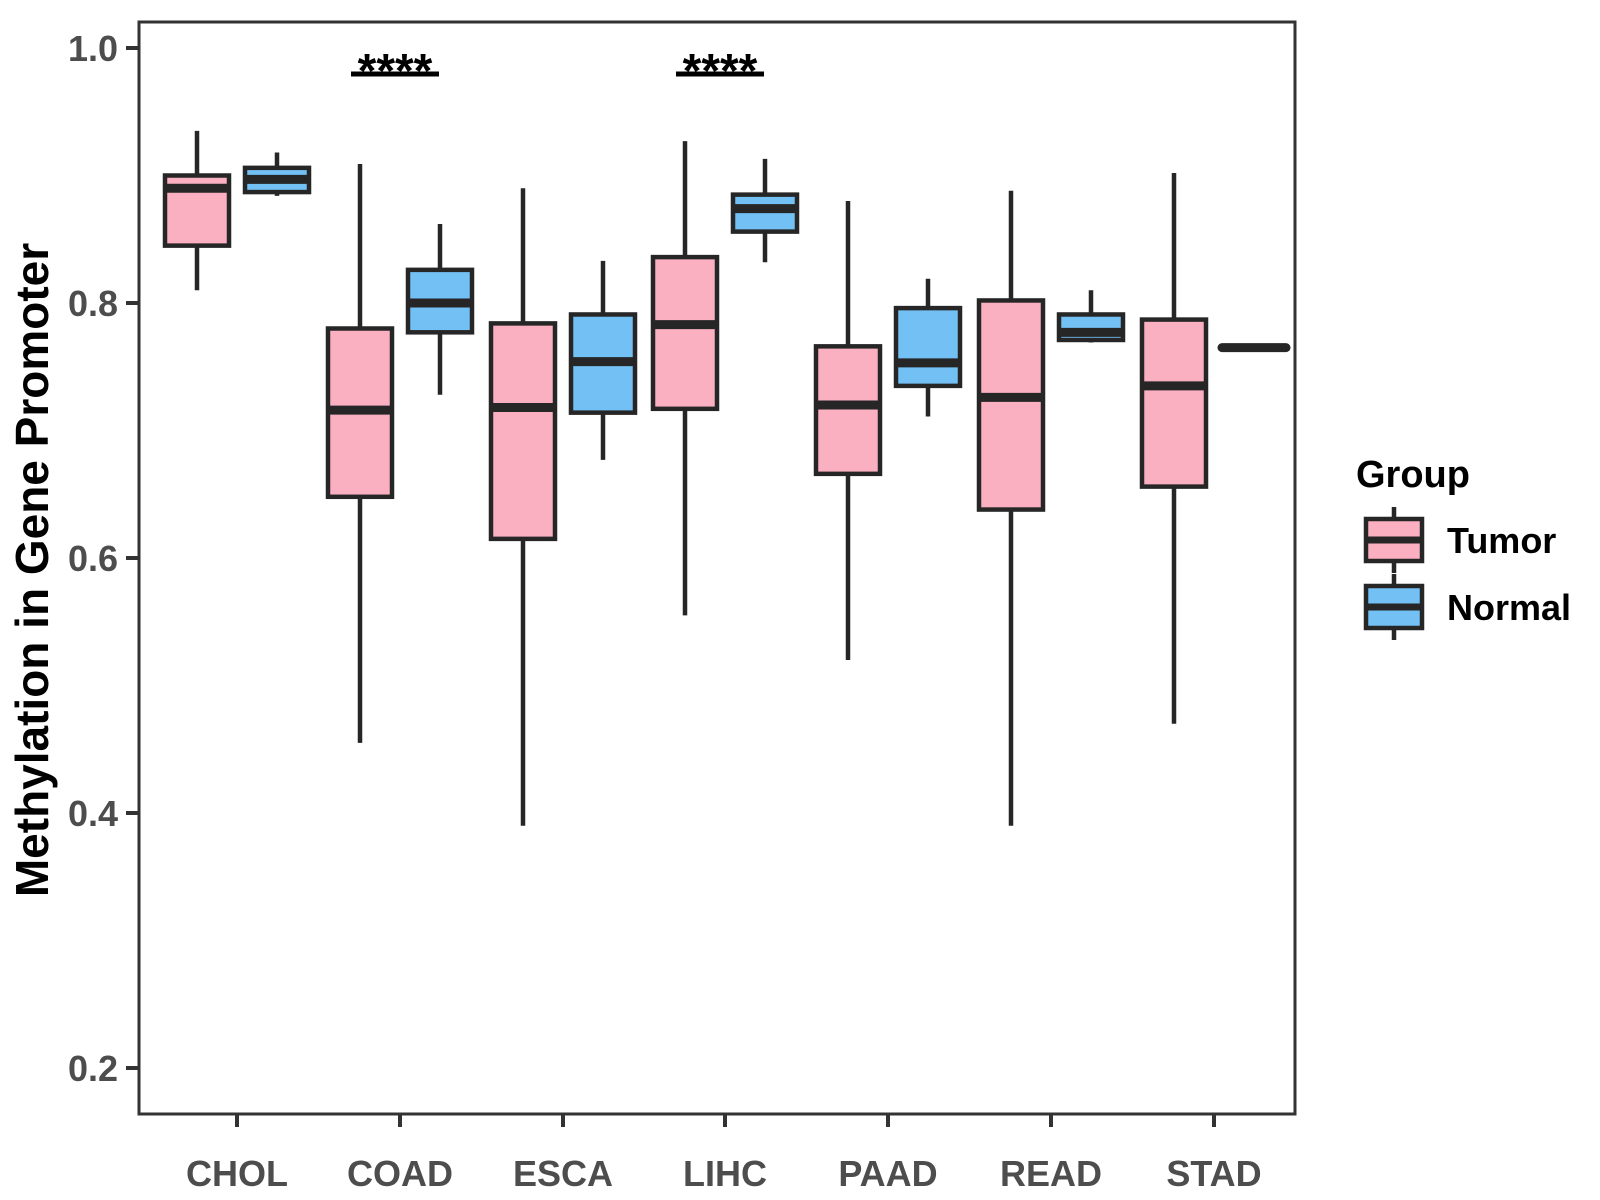  Describe the element at coordinates (557, 71) in the screenshot. I see `annotation-layer: **** ****` at that location.